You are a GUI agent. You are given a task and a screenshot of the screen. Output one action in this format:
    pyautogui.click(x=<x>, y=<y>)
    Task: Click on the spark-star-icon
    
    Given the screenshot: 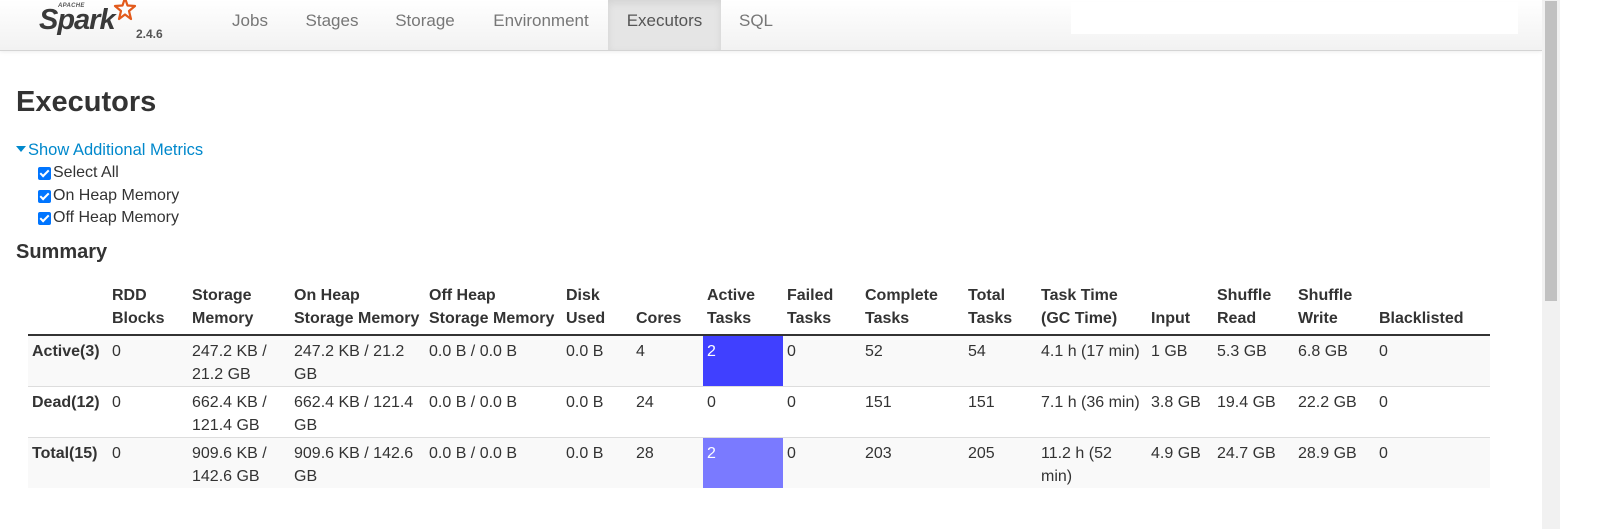 What is the action you would take?
    pyautogui.click(x=125, y=10)
    